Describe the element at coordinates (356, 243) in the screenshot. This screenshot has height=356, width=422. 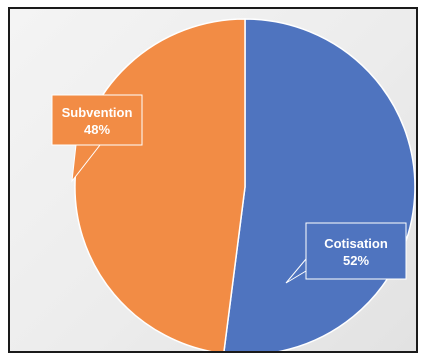
I see `slice-label-cotisation: Cotisation` at that location.